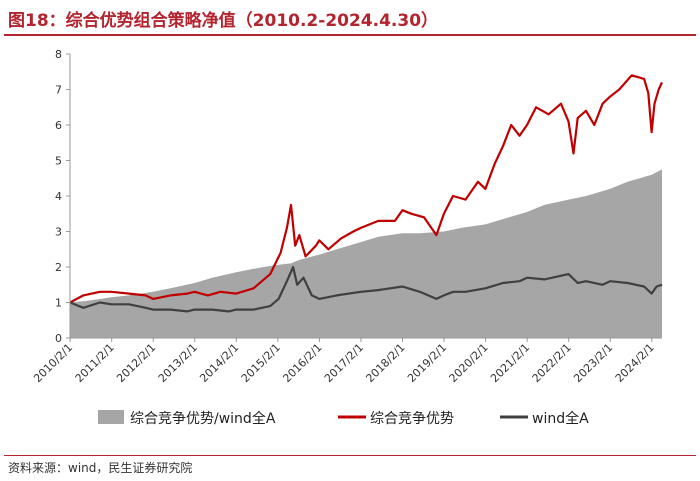 The width and height of the screenshot is (700, 481). What do you see at coordinates (58, 125) in the screenshot?
I see `y-tick-label: 6` at bounding box center [58, 125].